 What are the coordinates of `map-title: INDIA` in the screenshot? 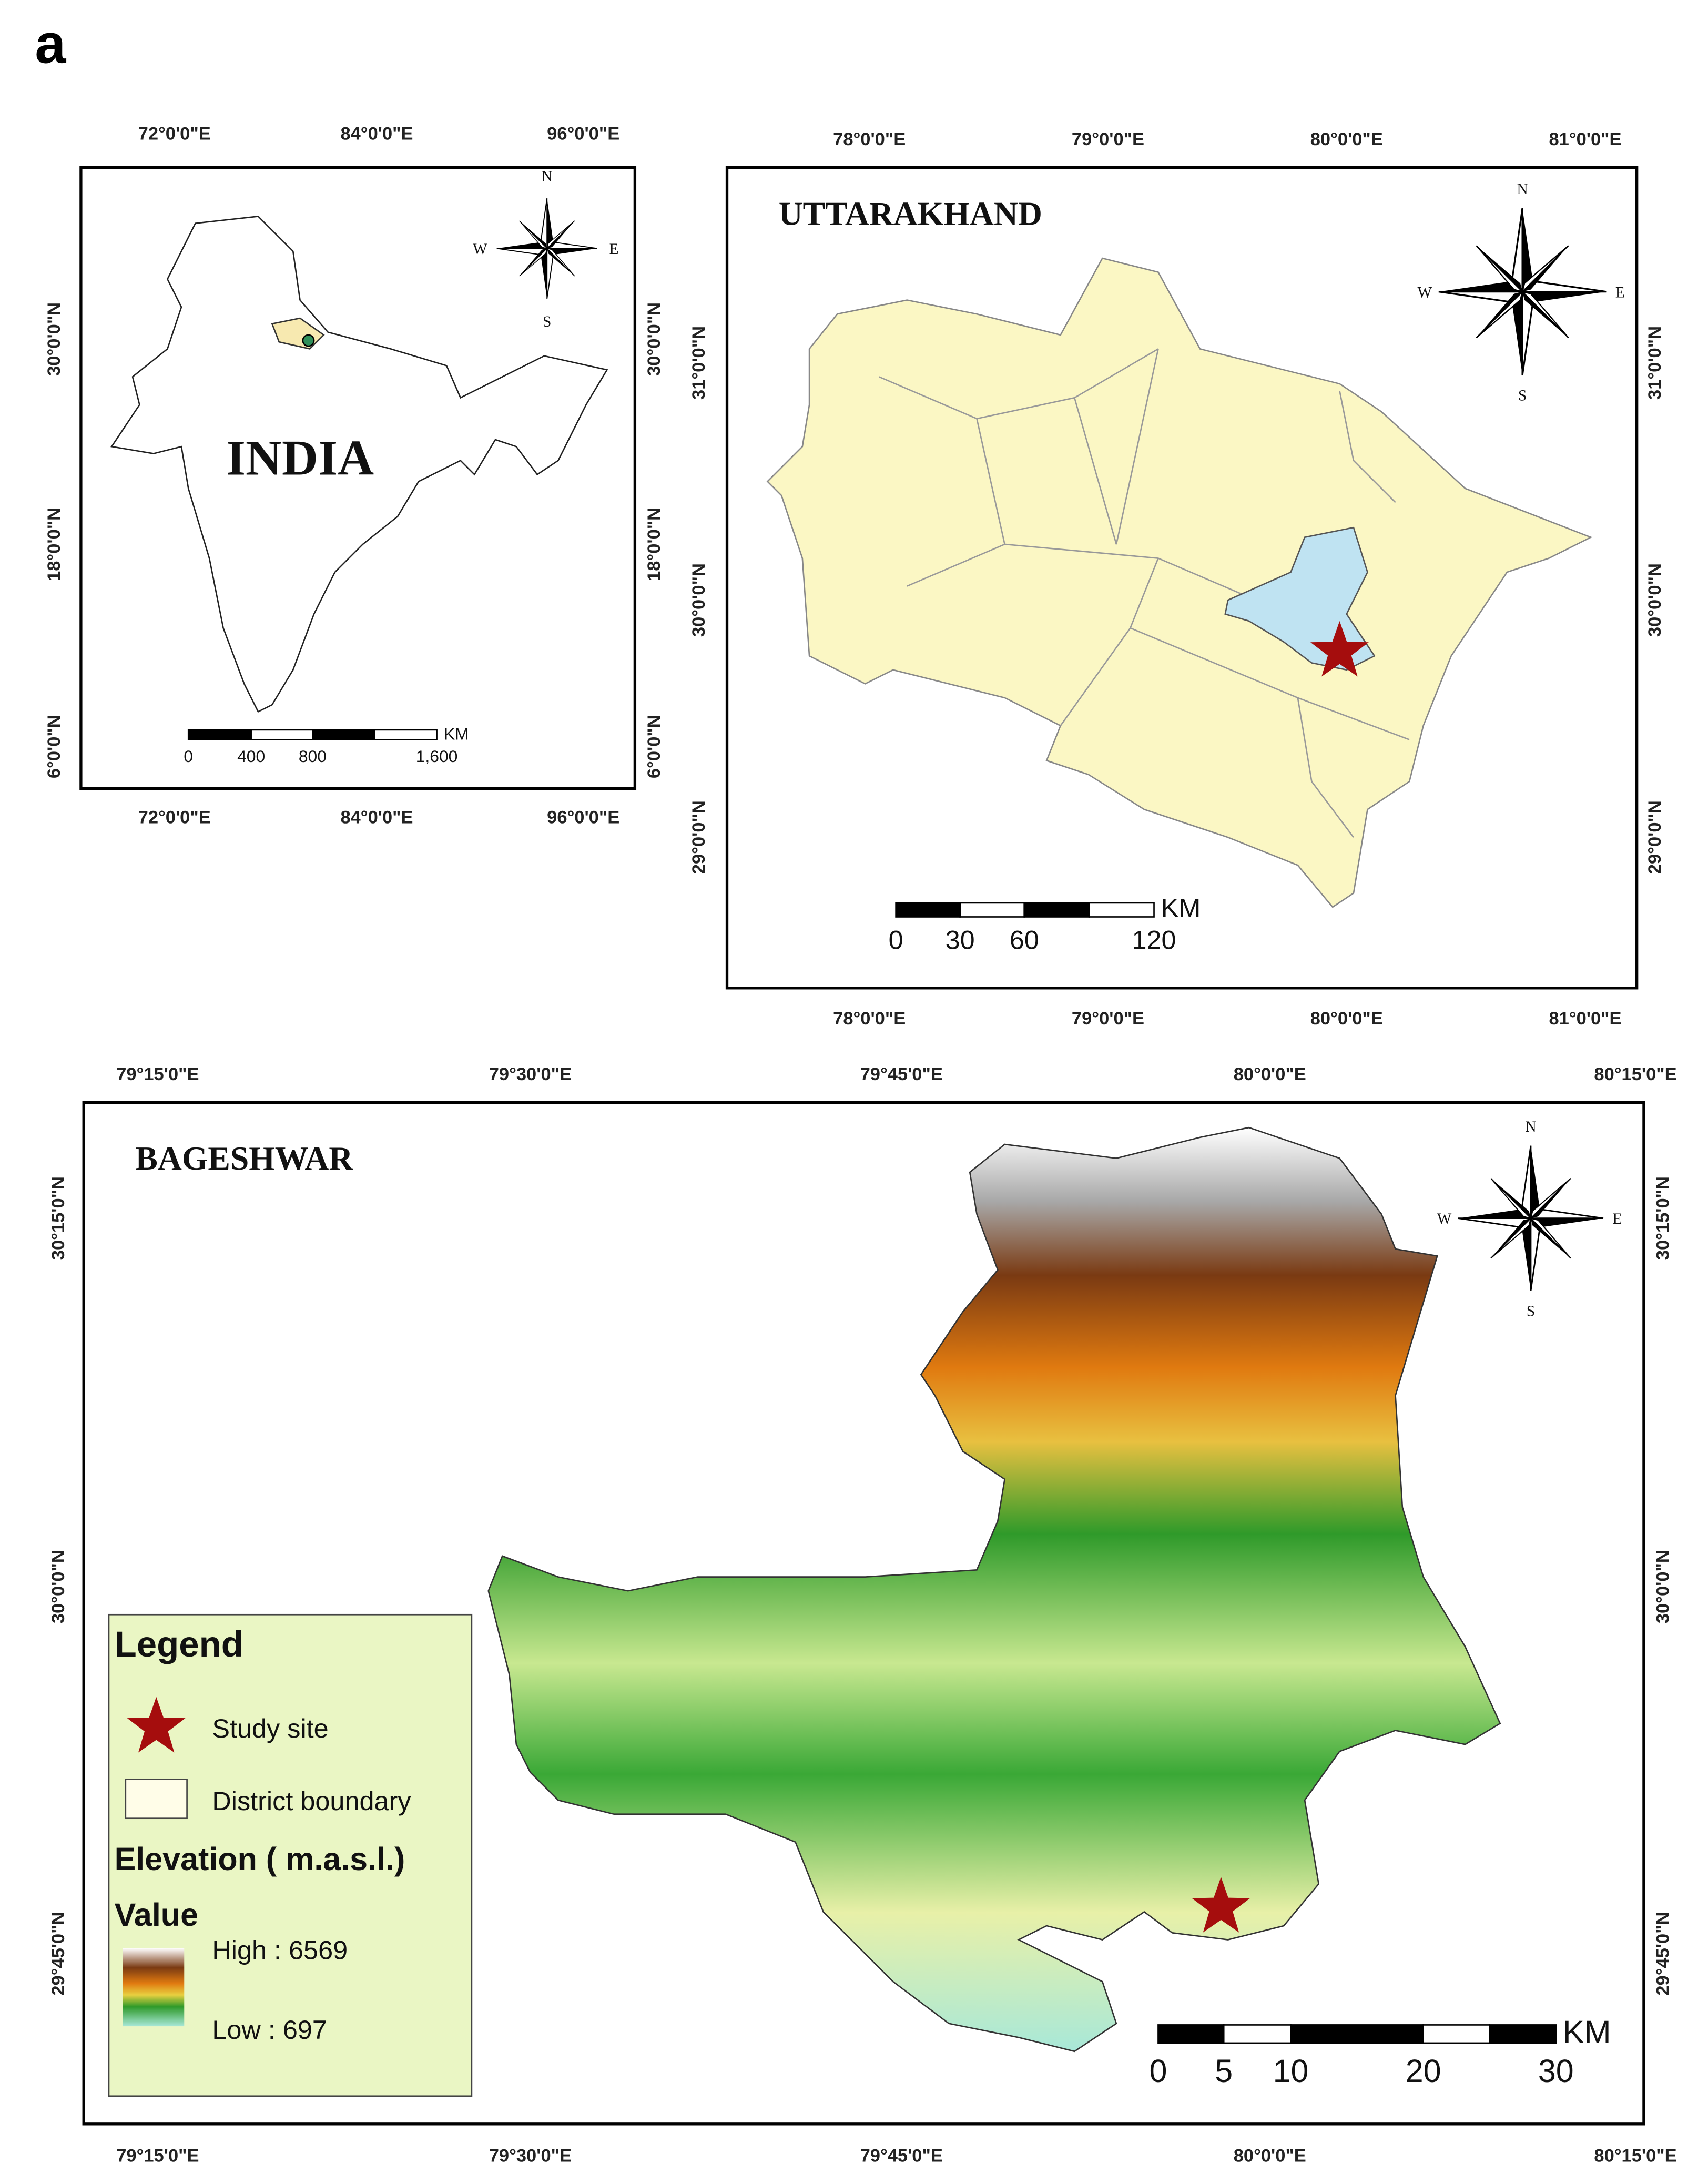 It's located at (300, 457).